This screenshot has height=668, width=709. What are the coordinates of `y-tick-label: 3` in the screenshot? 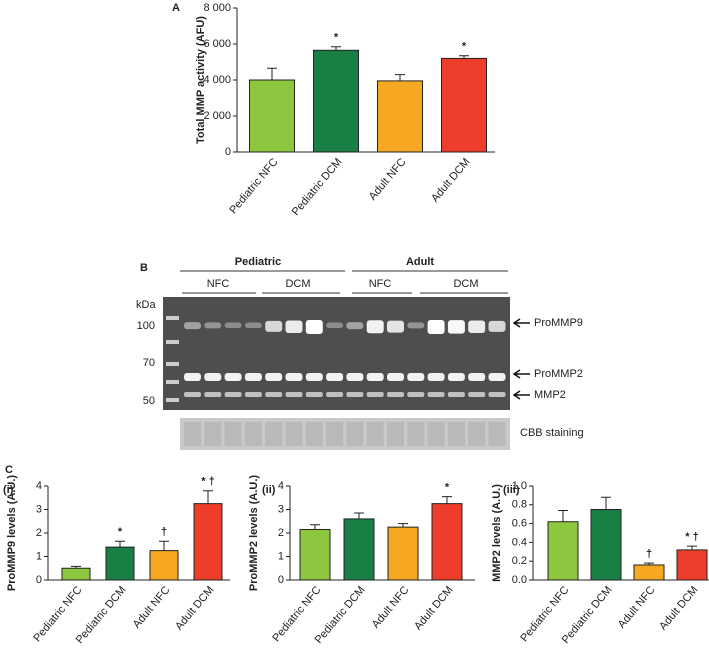 It's located at (281, 509).